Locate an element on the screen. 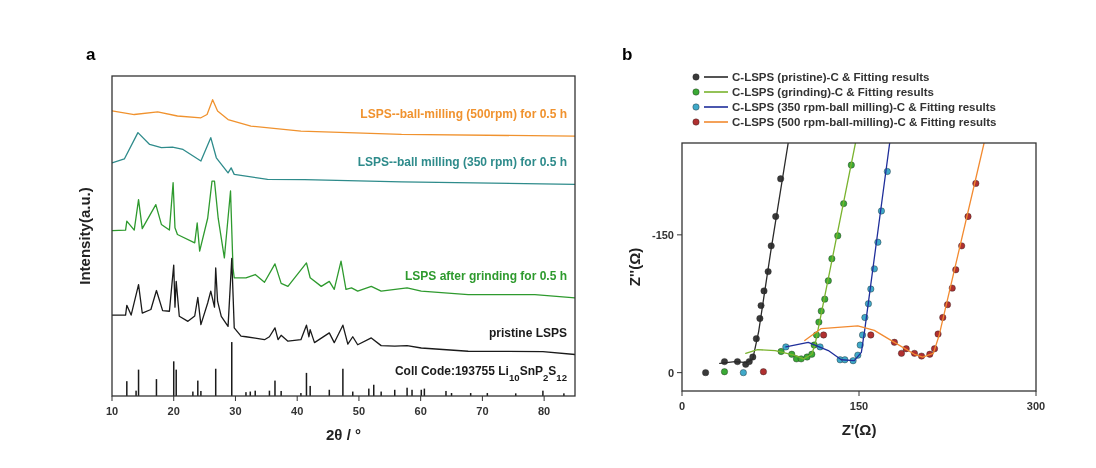  x-tick-label: 0 is located at coordinates (682, 406).